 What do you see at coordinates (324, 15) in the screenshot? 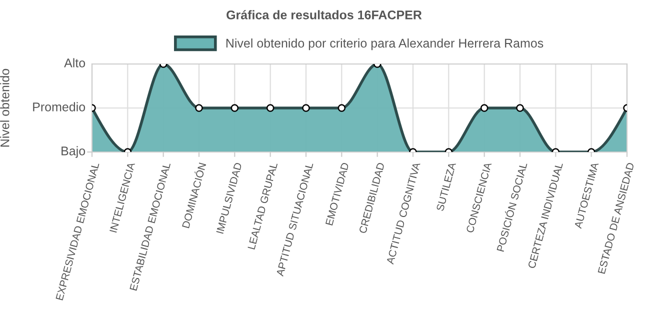
I see `chart-title: Gráfica de resultados 16FACPER` at bounding box center [324, 15].